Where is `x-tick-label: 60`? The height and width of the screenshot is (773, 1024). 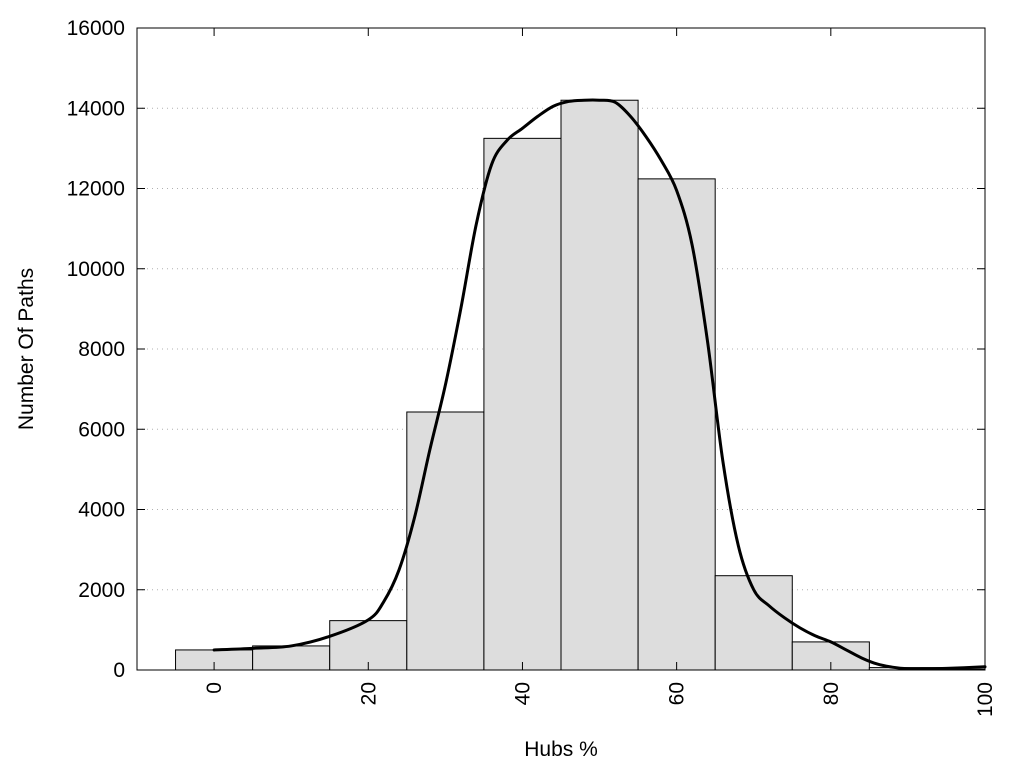 x-tick-label: 60 is located at coordinates (677, 693).